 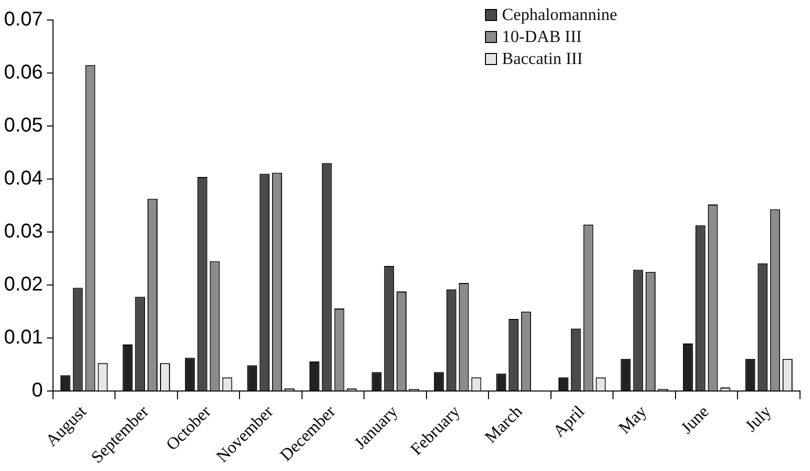 I want to click on y-tick-label: 0.07, so click(x=23, y=19).